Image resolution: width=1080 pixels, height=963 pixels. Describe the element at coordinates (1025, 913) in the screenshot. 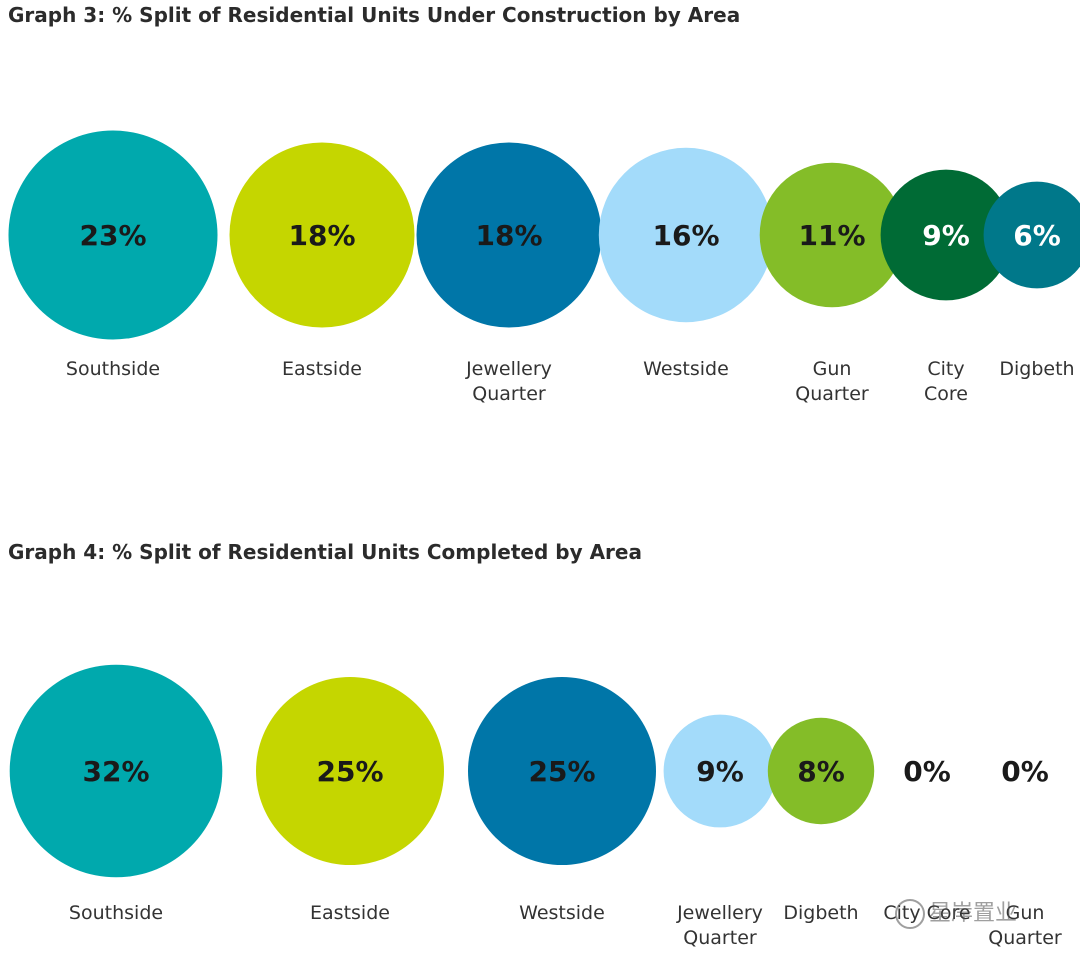

I see `g4-category-label: Gun` at that location.